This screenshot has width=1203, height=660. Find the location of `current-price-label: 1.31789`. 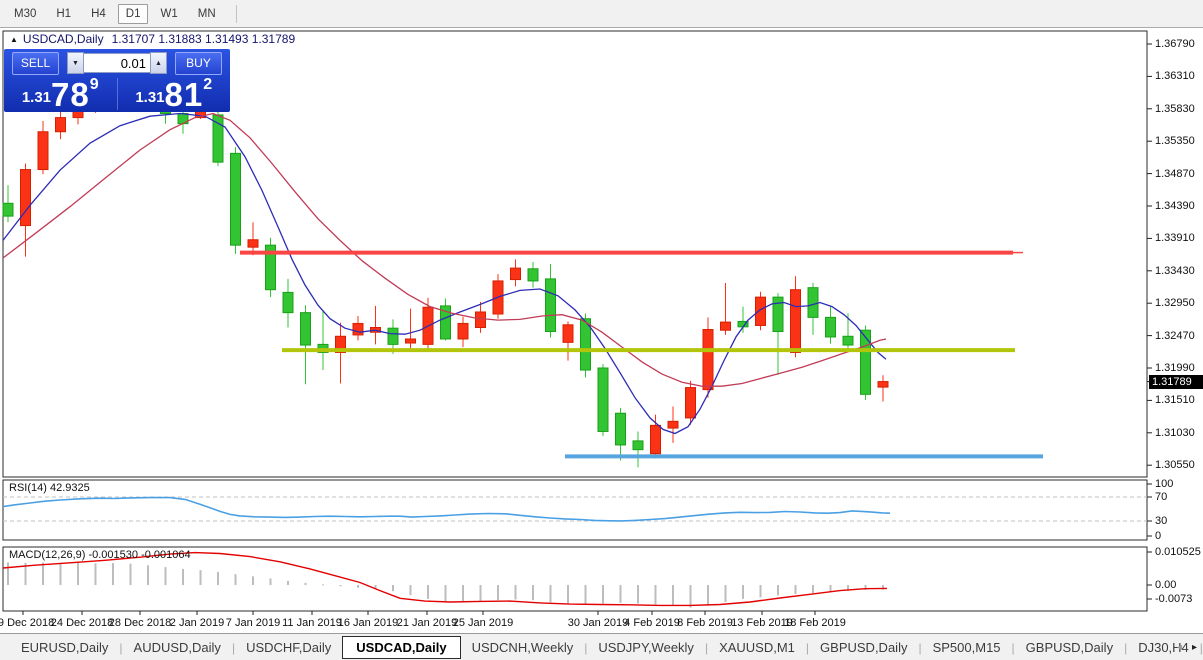

current-price-label: 1.31789 is located at coordinates (1176, 382).